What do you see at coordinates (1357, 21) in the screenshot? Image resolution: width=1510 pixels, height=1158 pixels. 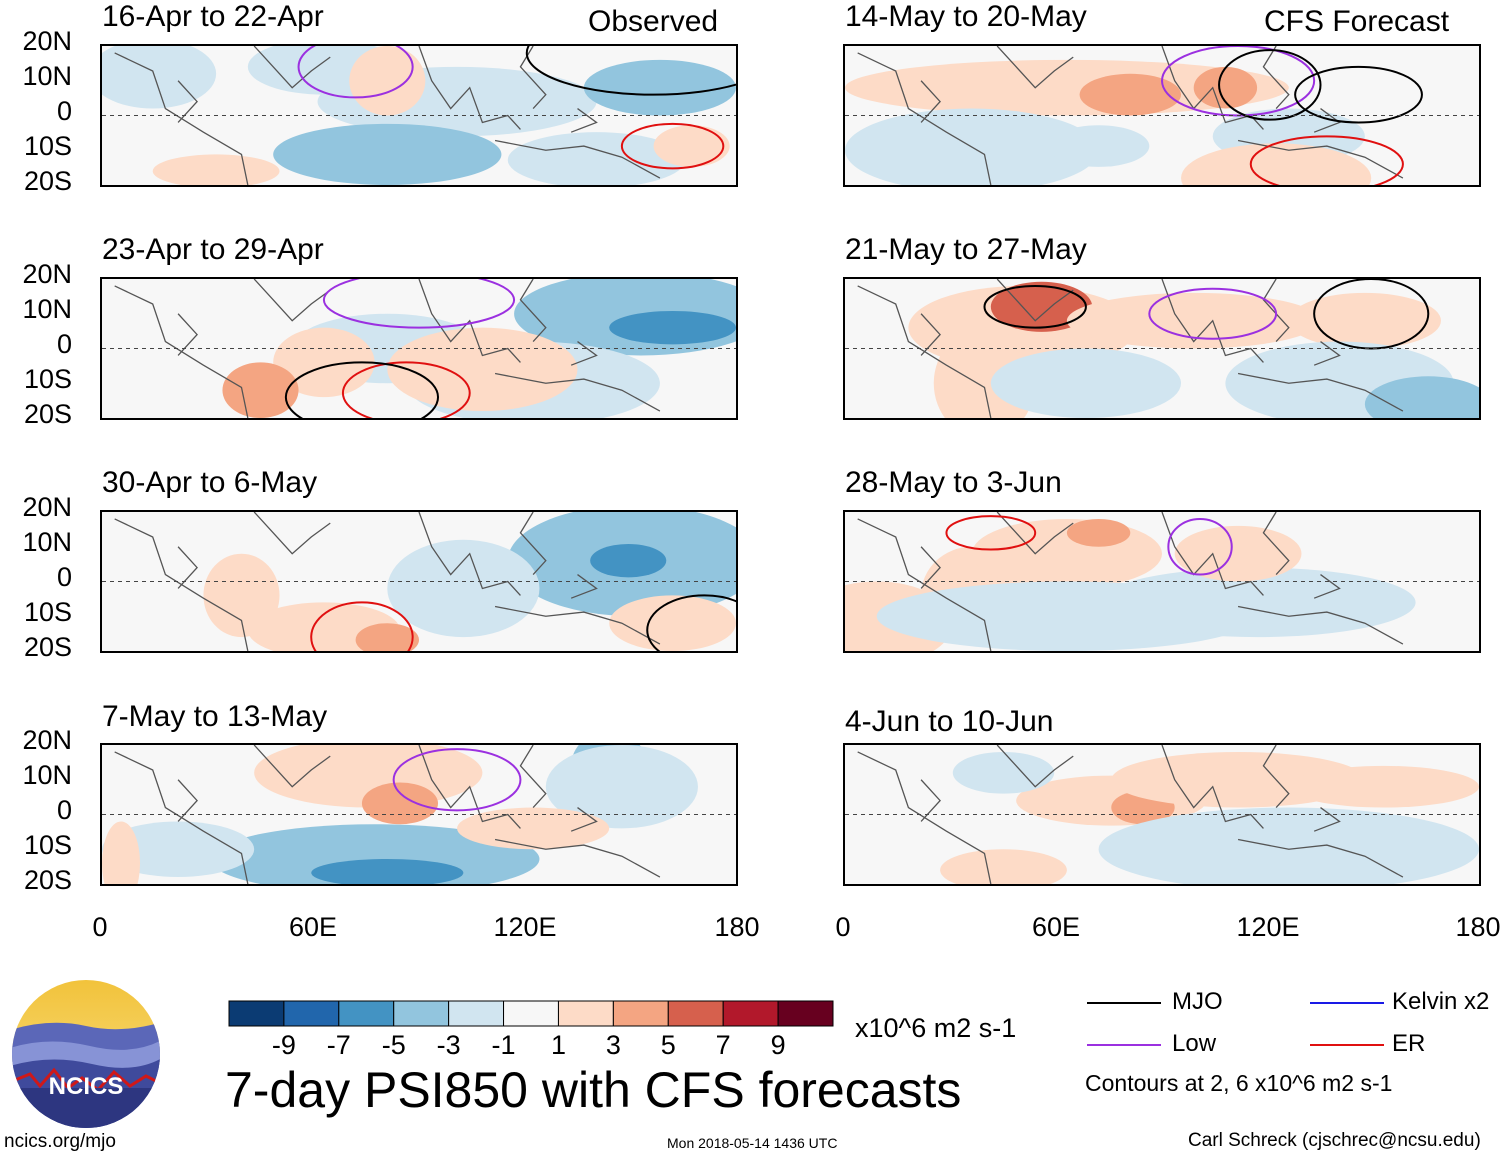 I see `forecast-label: CFS Forecast` at bounding box center [1357, 21].